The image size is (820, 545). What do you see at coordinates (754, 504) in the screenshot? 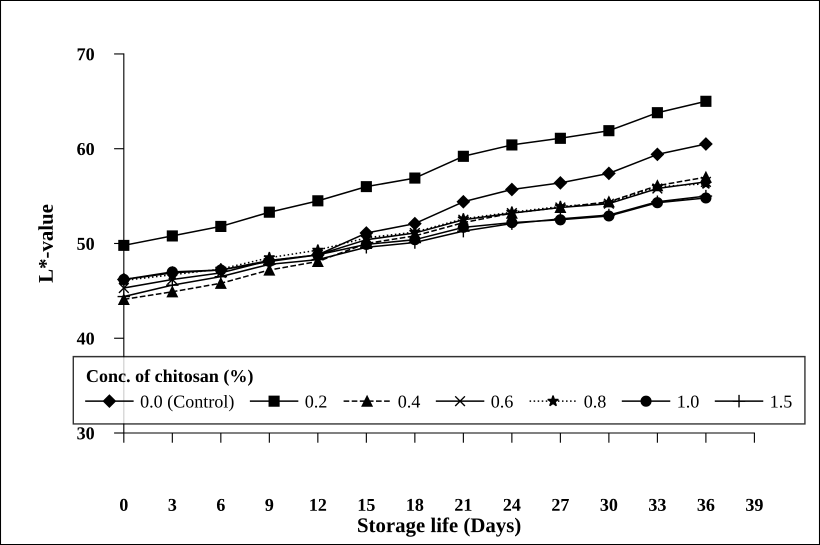
I see `x-tick-label: 39` at bounding box center [754, 504].